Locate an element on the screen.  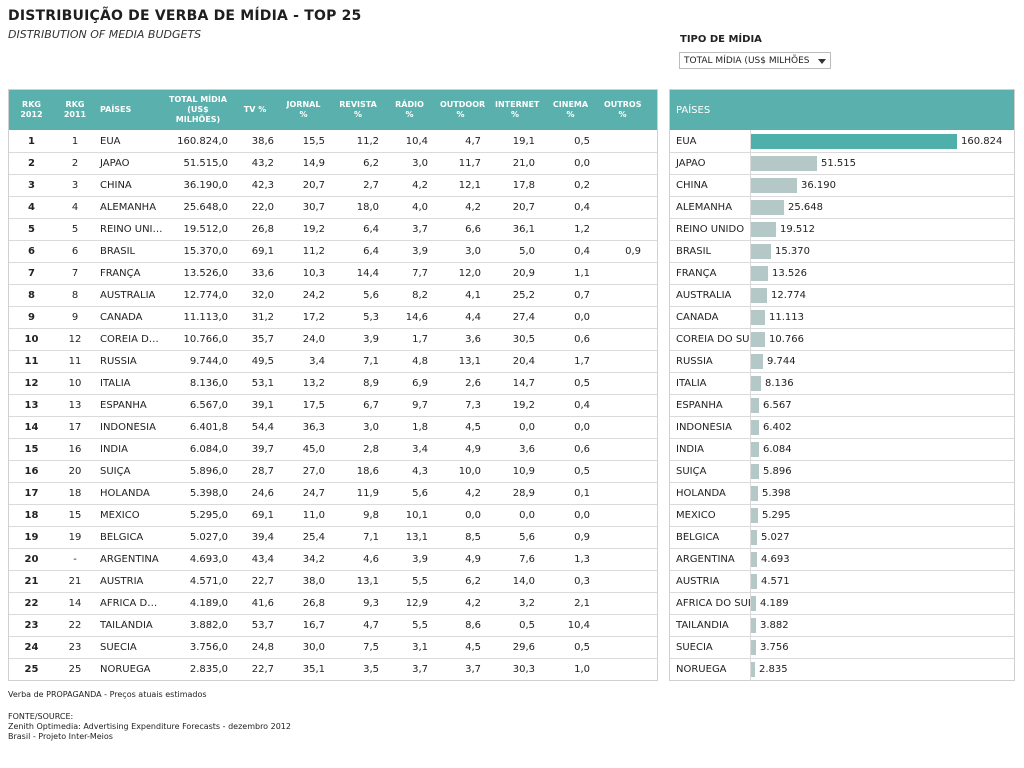
bar-row: ÍNDIA 6.084 is located at coordinates (842, 449).